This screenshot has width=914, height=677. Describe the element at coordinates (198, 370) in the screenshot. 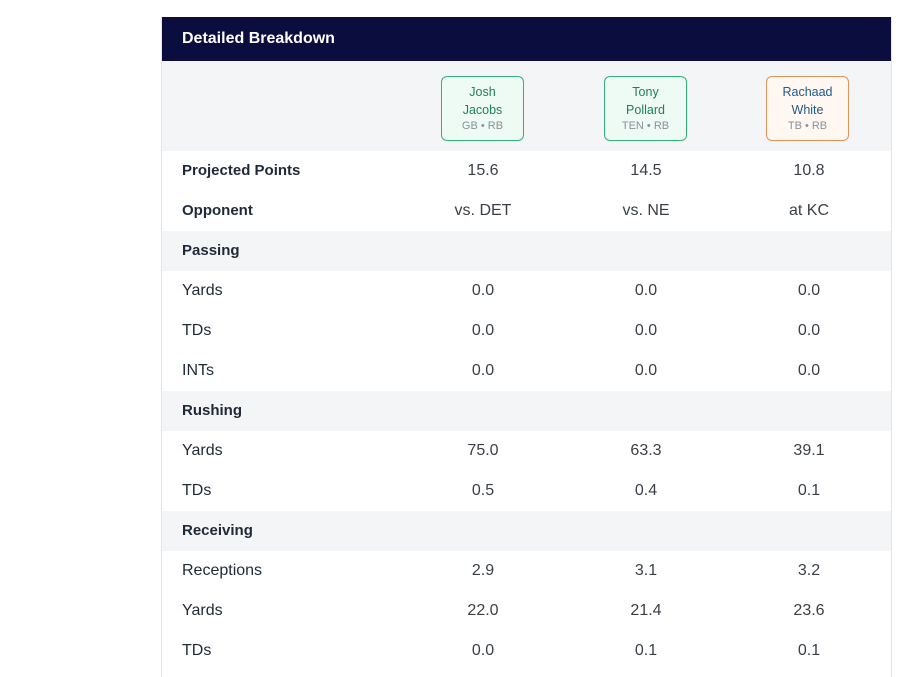

I see `row-label: INTs` at that location.